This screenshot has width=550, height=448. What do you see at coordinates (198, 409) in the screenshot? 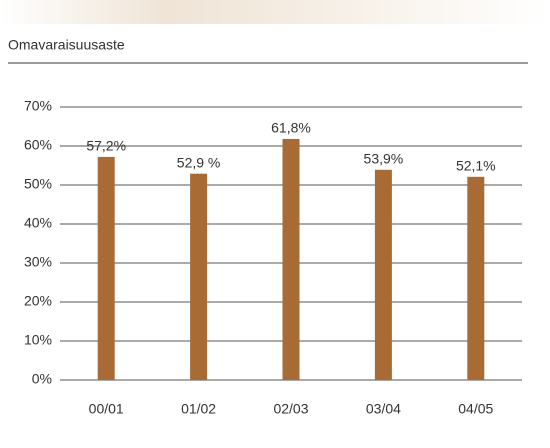
I see `x-tick-label: 01/02` at bounding box center [198, 409].